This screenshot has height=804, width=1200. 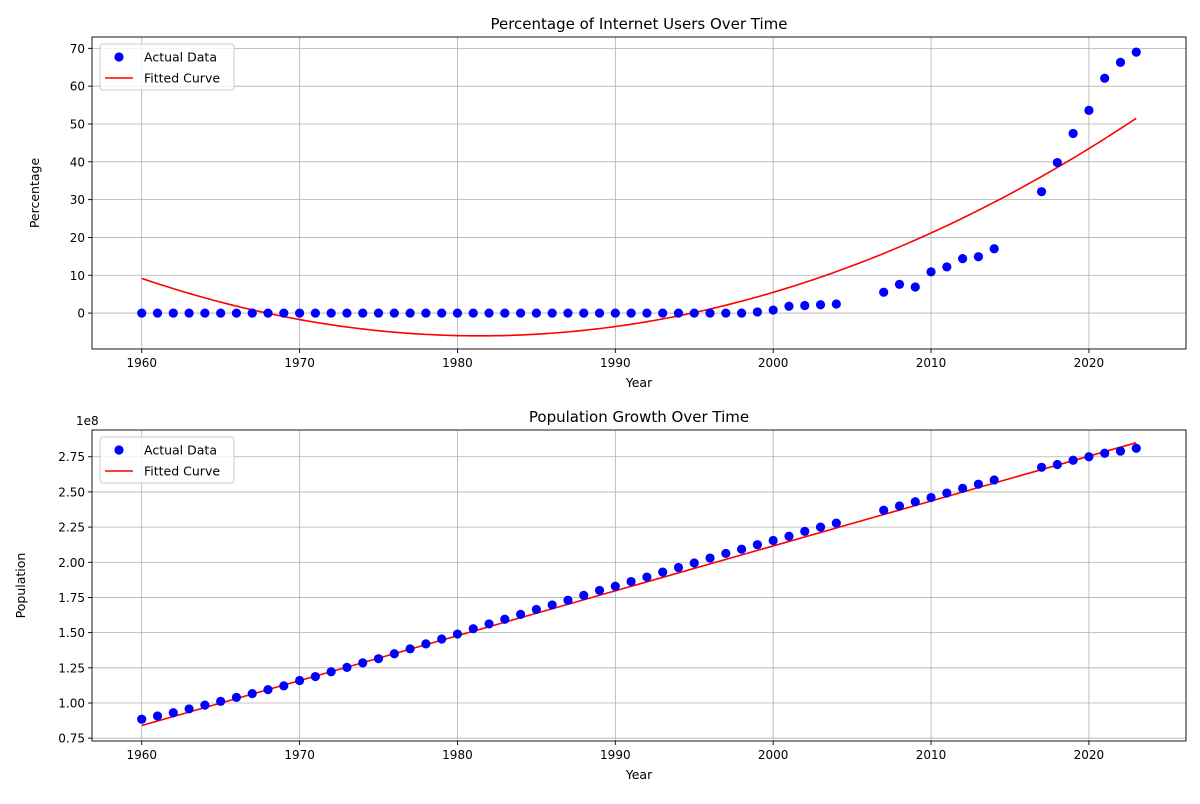 I want to click on legend-label: Actual Data, so click(x=180, y=57).